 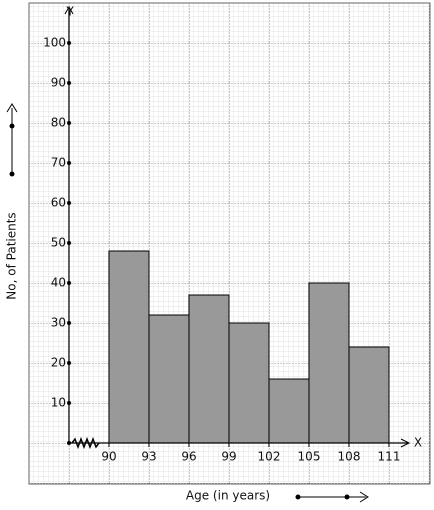 I want to click on y-axis-arrow, so click(x=69, y=10).